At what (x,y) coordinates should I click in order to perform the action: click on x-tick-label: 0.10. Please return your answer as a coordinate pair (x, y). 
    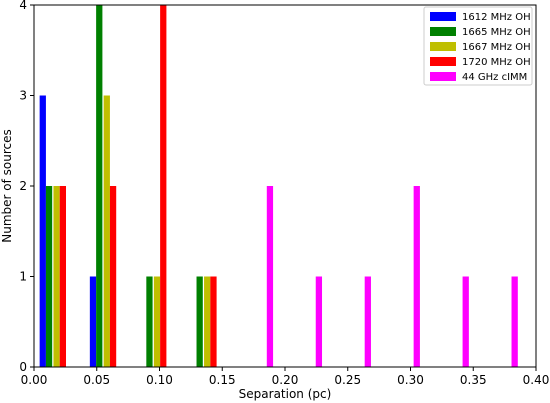
    Looking at the image, I should click on (159, 380).